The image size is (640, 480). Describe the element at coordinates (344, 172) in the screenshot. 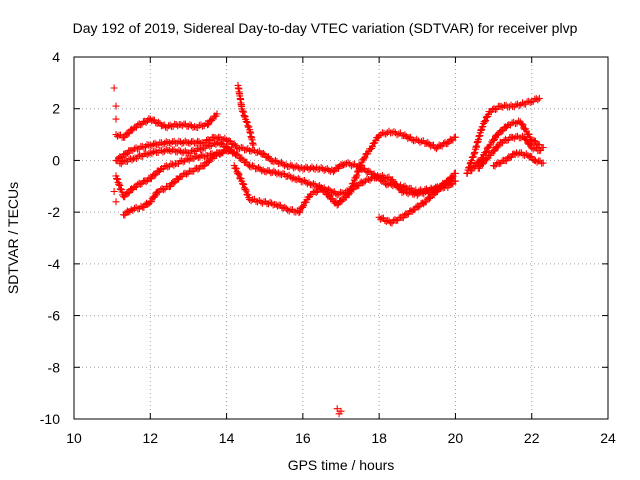

I see `series-arc-f` at that location.